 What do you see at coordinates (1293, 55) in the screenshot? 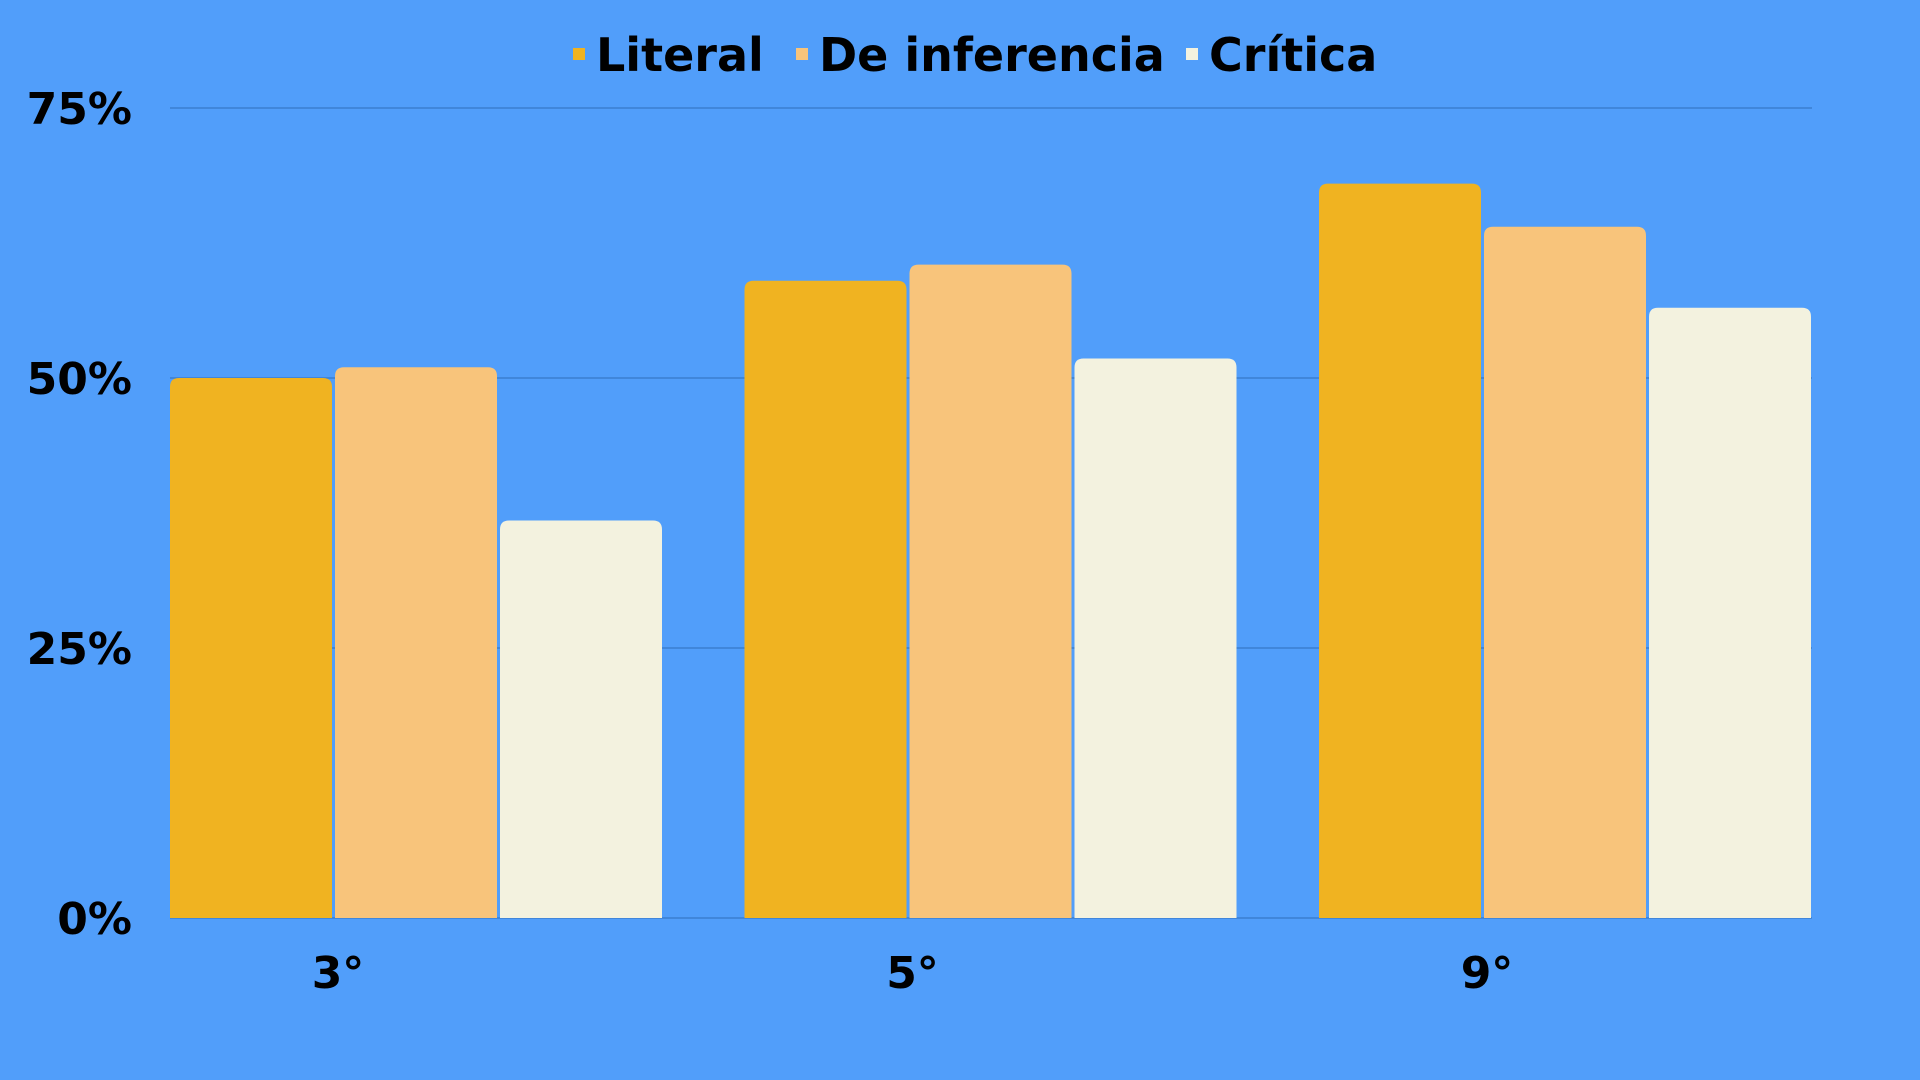
I see `legend-label: Crítica` at bounding box center [1293, 55].